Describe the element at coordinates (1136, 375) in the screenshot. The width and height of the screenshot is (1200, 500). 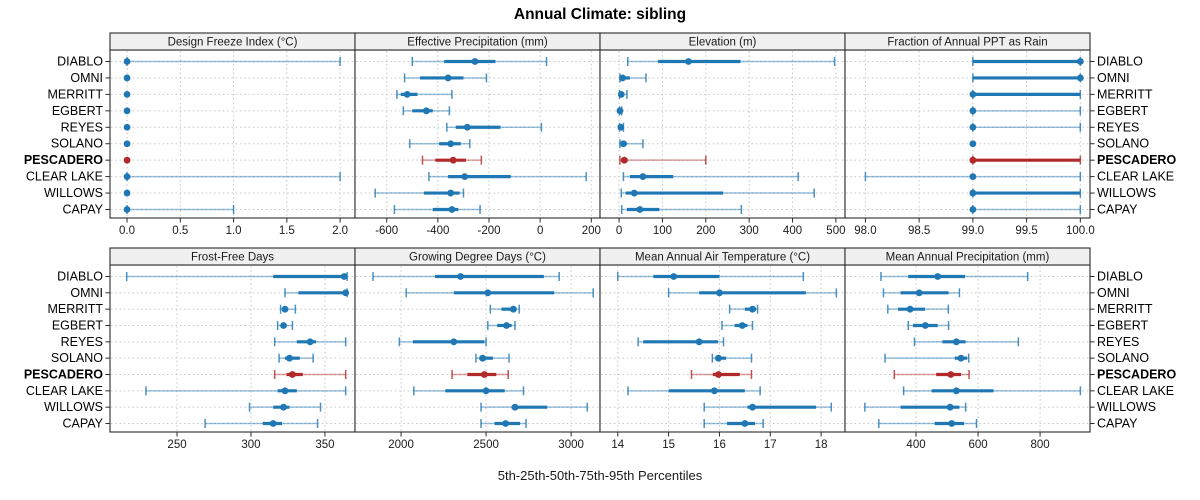
I see `station-label-right: PESCADERO` at that location.